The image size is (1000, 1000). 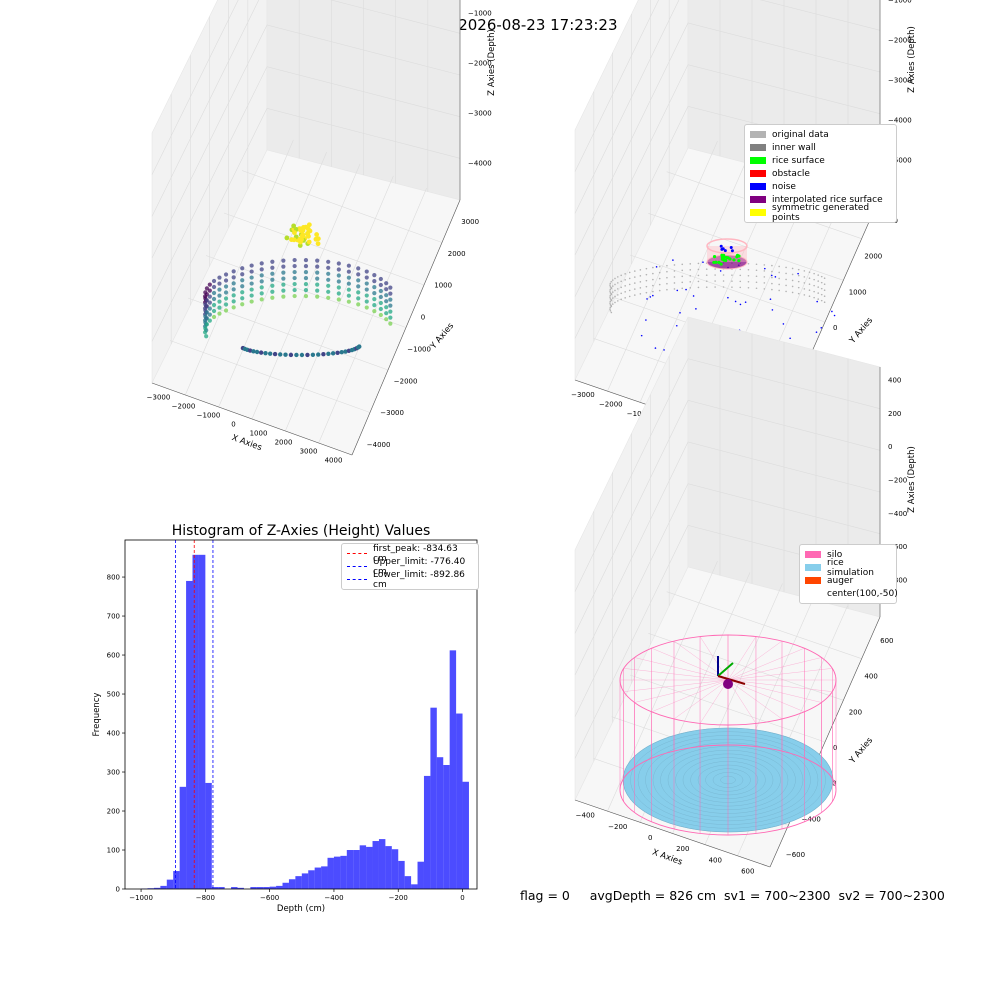 What do you see at coordinates (410, 554) in the screenshot?
I see `legend-entry: first_peak: -834.63 cm` at bounding box center [410, 554].